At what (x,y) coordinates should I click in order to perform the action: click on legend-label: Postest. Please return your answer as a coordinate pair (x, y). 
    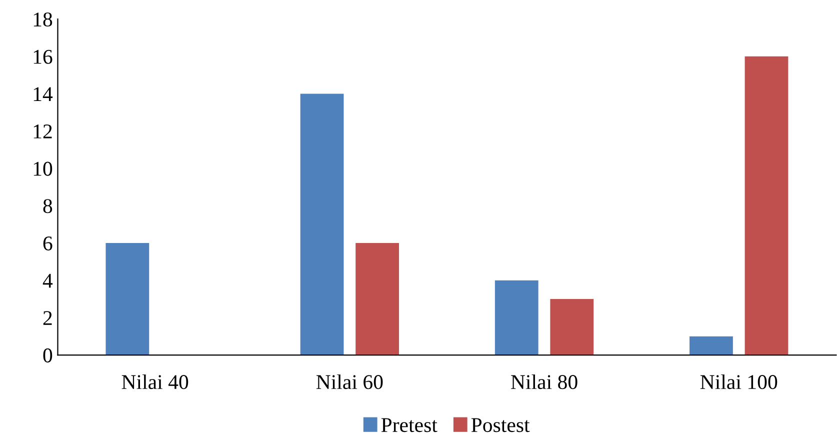
    Looking at the image, I should click on (500, 425).